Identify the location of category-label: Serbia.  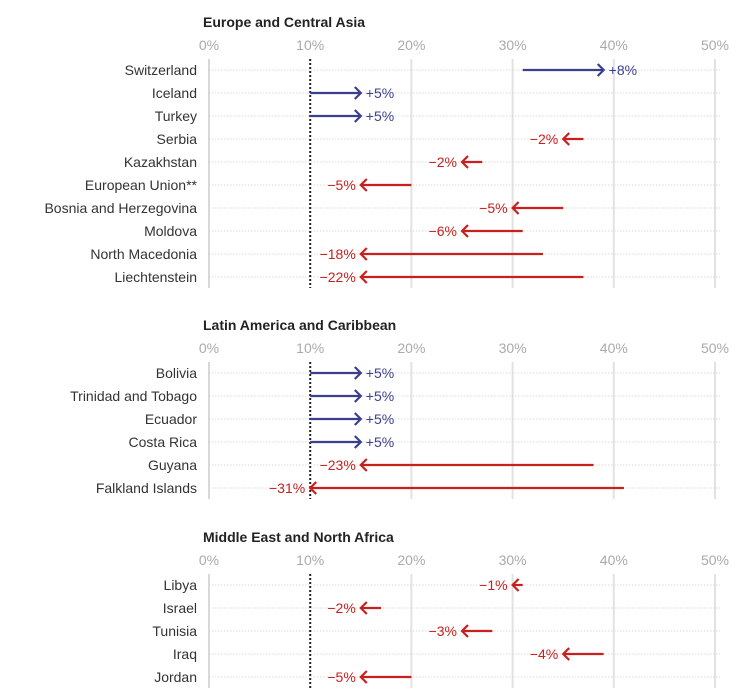
(177, 139).